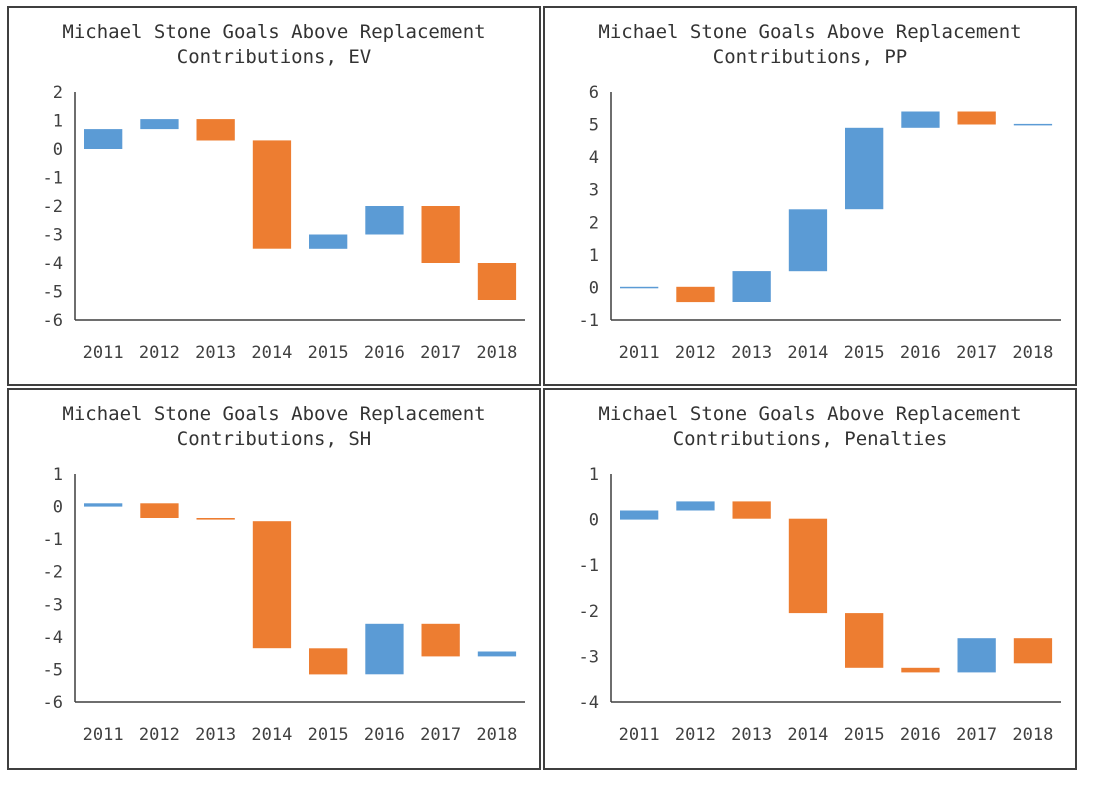 The height and width of the screenshot is (791, 1113). What do you see at coordinates (594, 191) in the screenshot?
I see `y-tick-label: 3` at bounding box center [594, 191].